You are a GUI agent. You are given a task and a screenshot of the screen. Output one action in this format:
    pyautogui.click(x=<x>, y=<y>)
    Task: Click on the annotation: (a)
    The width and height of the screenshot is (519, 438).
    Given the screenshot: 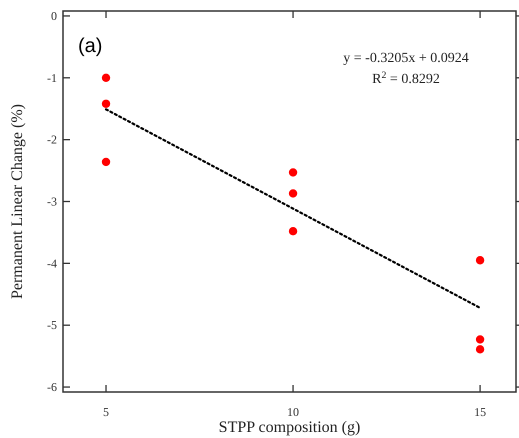 What is the action you would take?
    pyautogui.click(x=90, y=46)
    